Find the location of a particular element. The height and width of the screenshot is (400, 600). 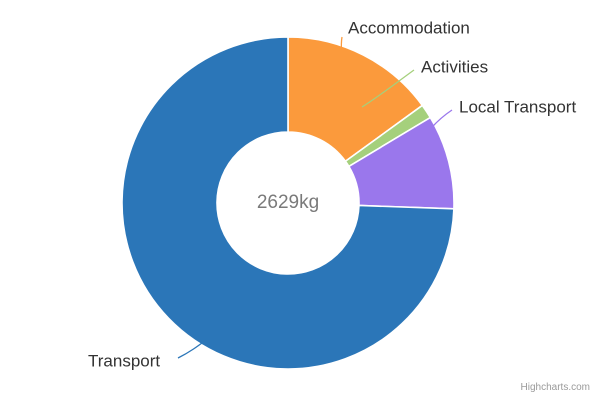

connector-transport is located at coordinates (192, 349).